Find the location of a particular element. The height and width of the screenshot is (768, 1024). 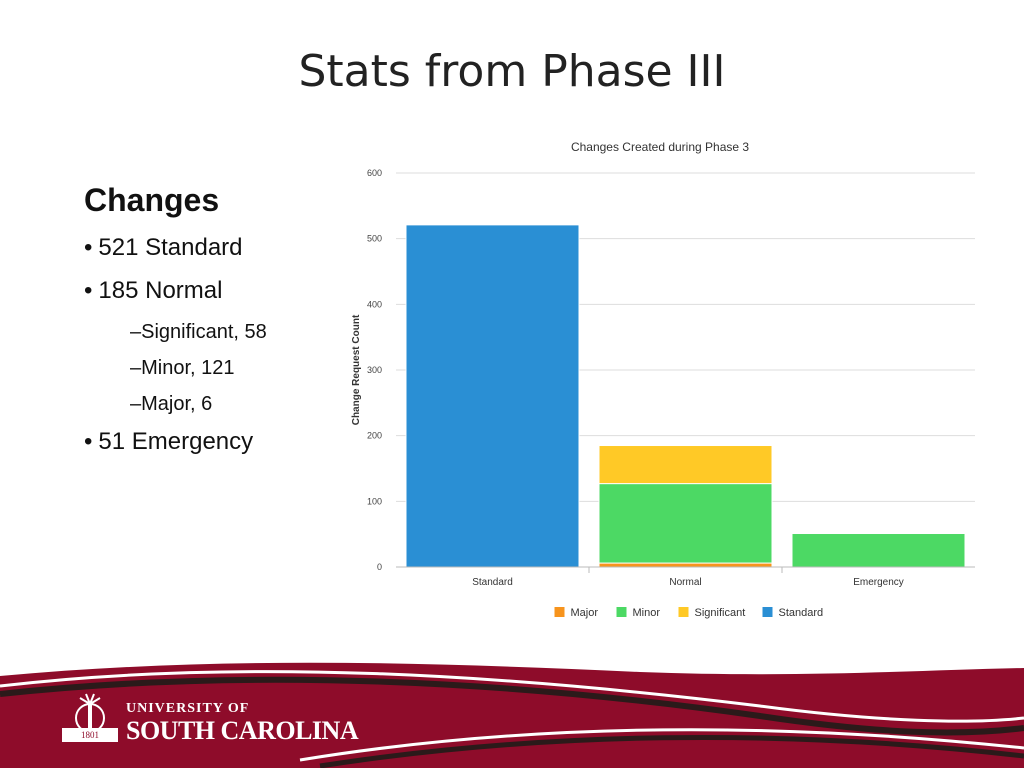

list-item-standard: • 521 Standard is located at coordinates (214, 254).